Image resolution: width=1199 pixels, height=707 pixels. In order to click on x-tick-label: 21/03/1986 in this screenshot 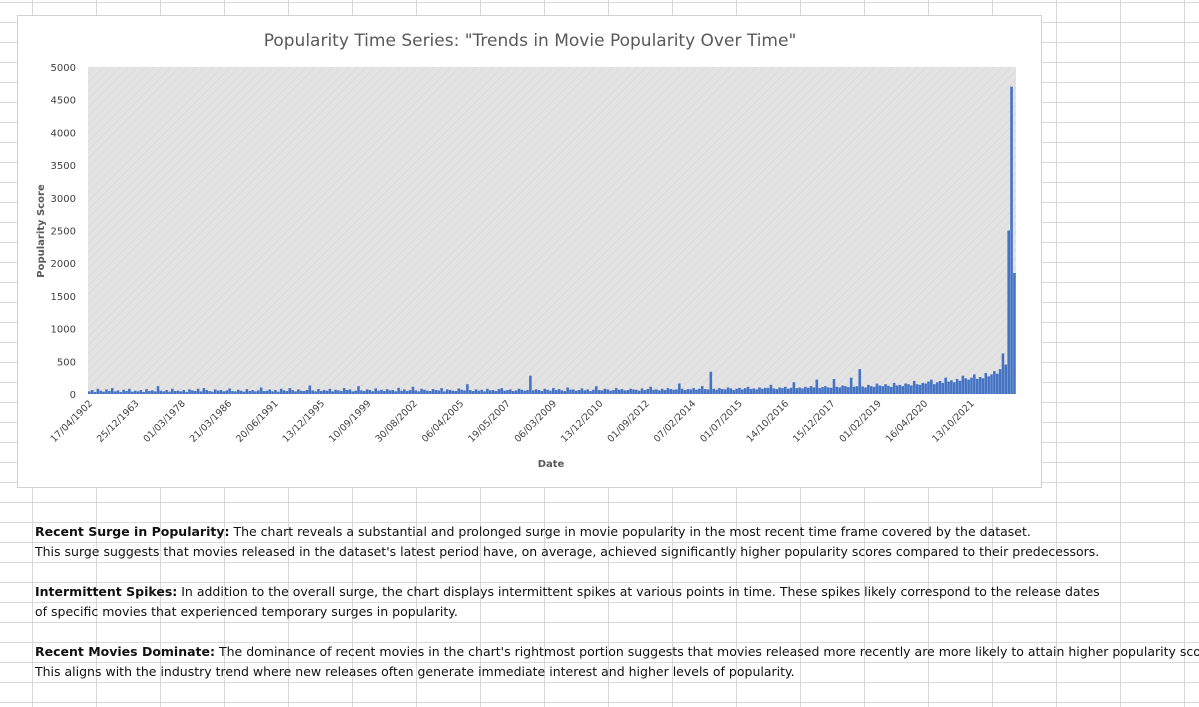, I will do `click(211, 421)`.